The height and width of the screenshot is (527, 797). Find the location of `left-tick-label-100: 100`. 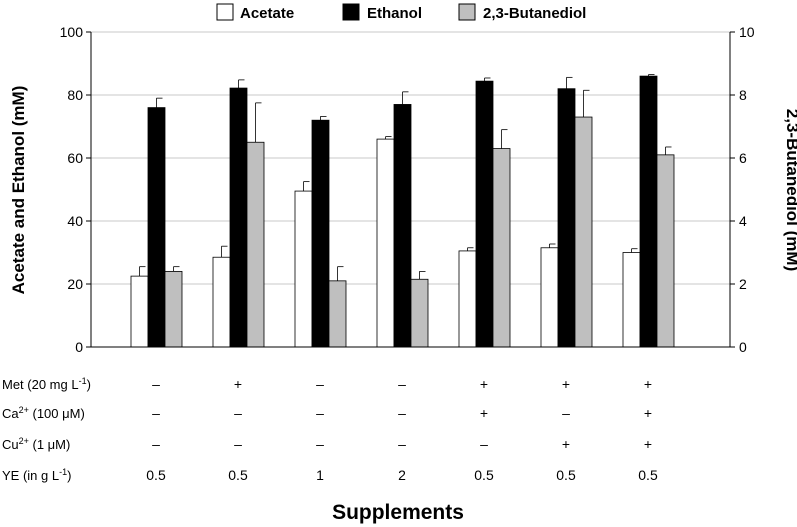

left-tick-label-100: 100 is located at coordinates (72, 32).